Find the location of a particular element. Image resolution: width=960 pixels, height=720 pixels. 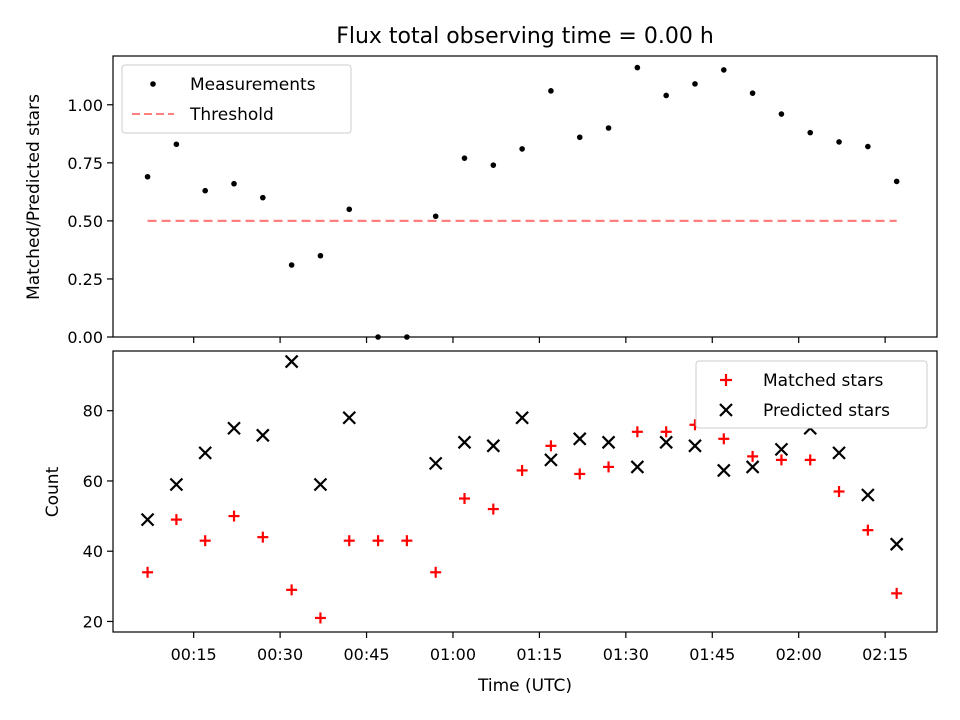

bottom-ytick-label-3: 80 is located at coordinates (93, 411).